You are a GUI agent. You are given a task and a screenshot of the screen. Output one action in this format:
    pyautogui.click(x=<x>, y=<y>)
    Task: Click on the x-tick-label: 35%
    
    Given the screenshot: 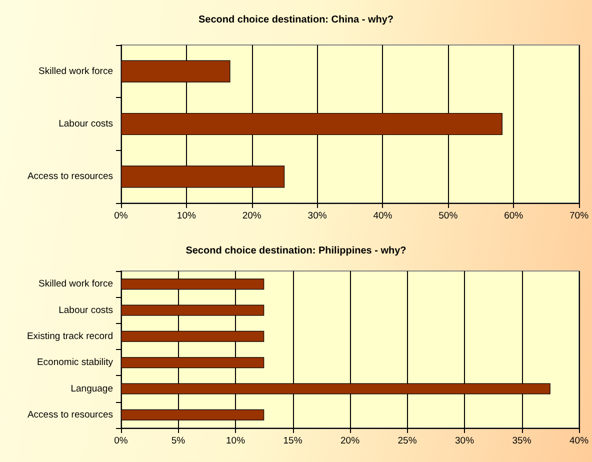 What is the action you would take?
    pyautogui.click(x=522, y=441)
    